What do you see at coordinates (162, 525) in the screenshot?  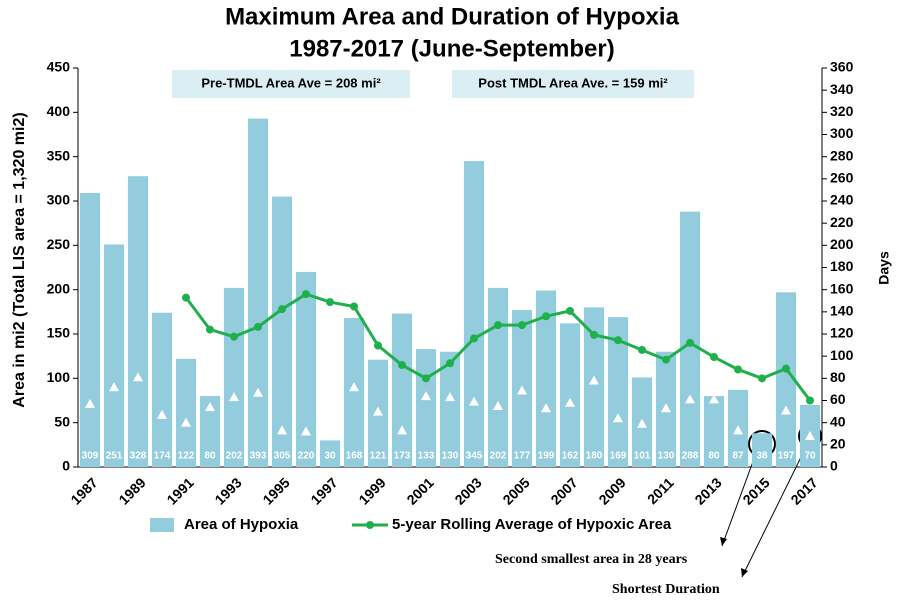 I see `legend-swatch` at bounding box center [162, 525].